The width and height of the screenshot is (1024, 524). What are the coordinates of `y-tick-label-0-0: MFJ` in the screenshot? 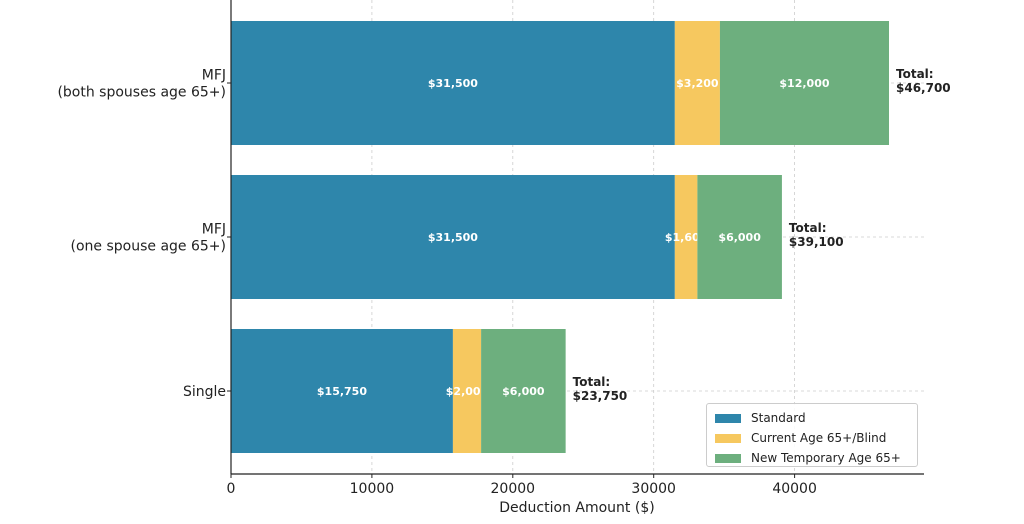 It's located at (214, 76).